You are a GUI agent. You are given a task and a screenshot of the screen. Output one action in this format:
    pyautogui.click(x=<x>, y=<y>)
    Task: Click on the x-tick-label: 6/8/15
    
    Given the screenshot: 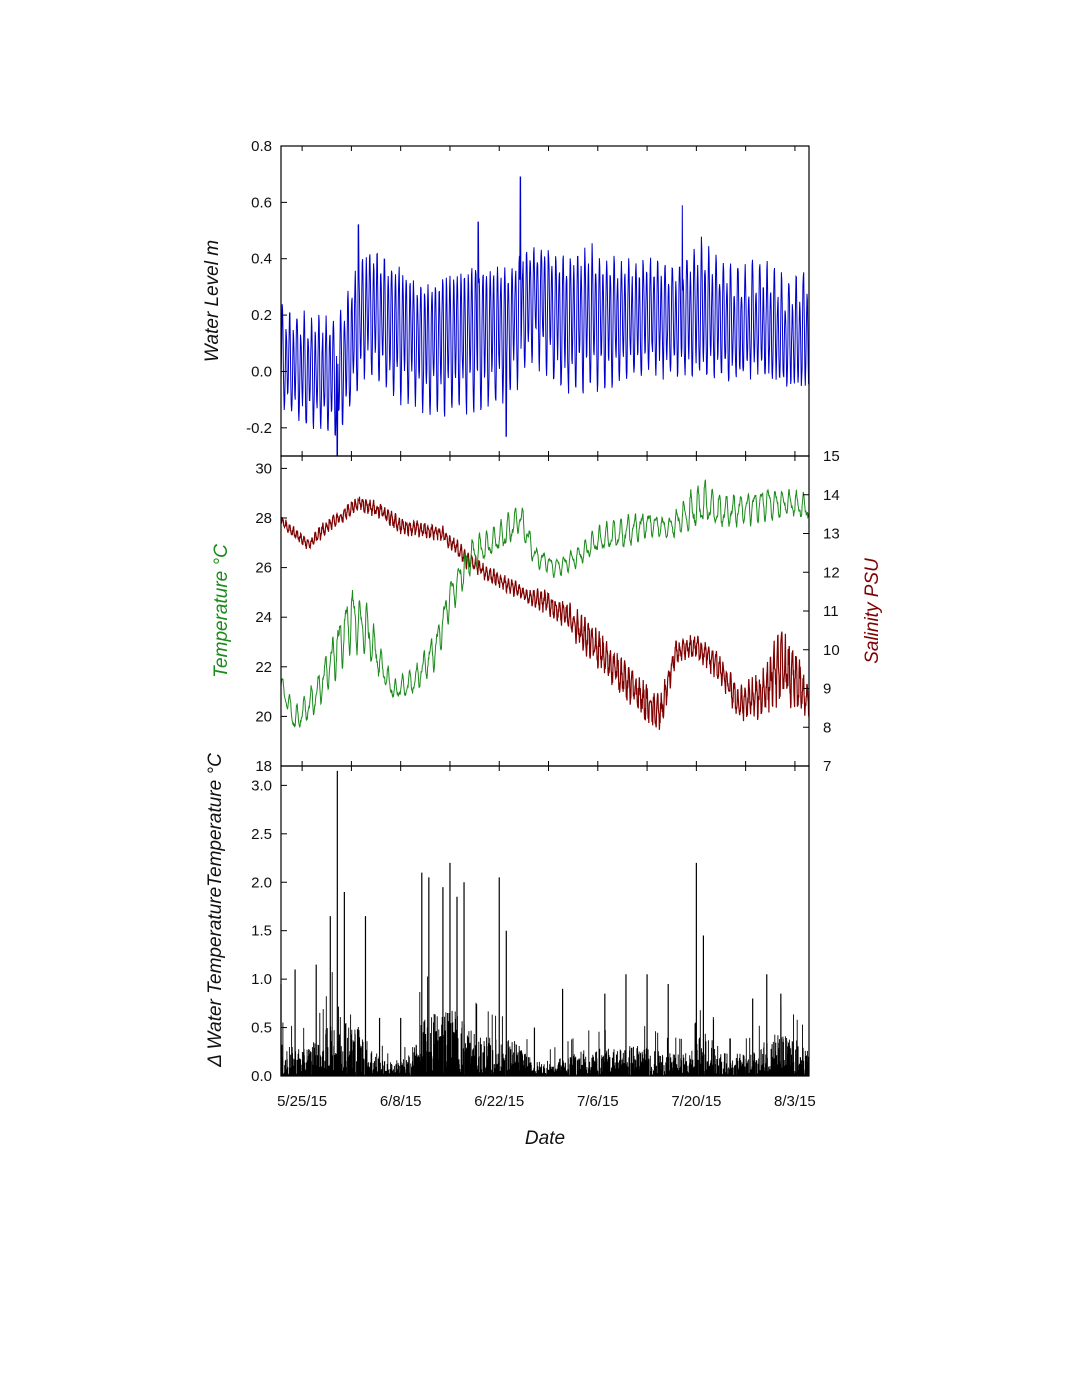 What is the action you would take?
    pyautogui.click(x=401, y=1101)
    